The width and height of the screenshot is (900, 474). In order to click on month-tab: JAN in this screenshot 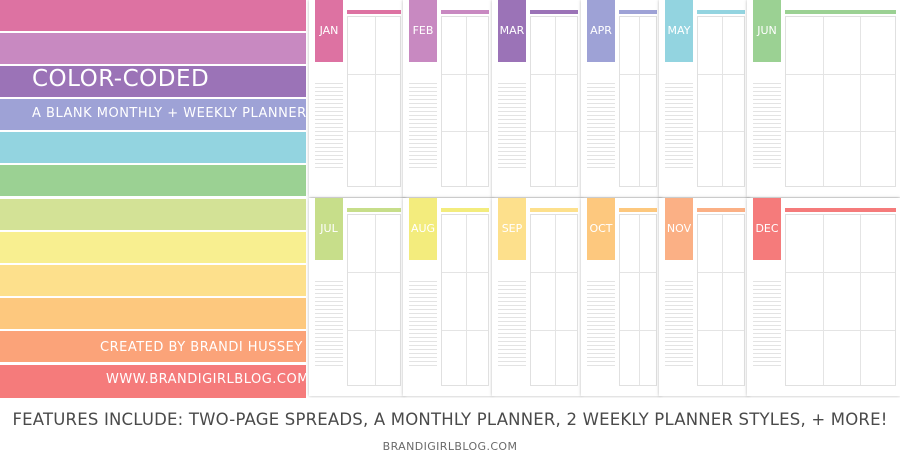, I will do `click(329, 31)`.